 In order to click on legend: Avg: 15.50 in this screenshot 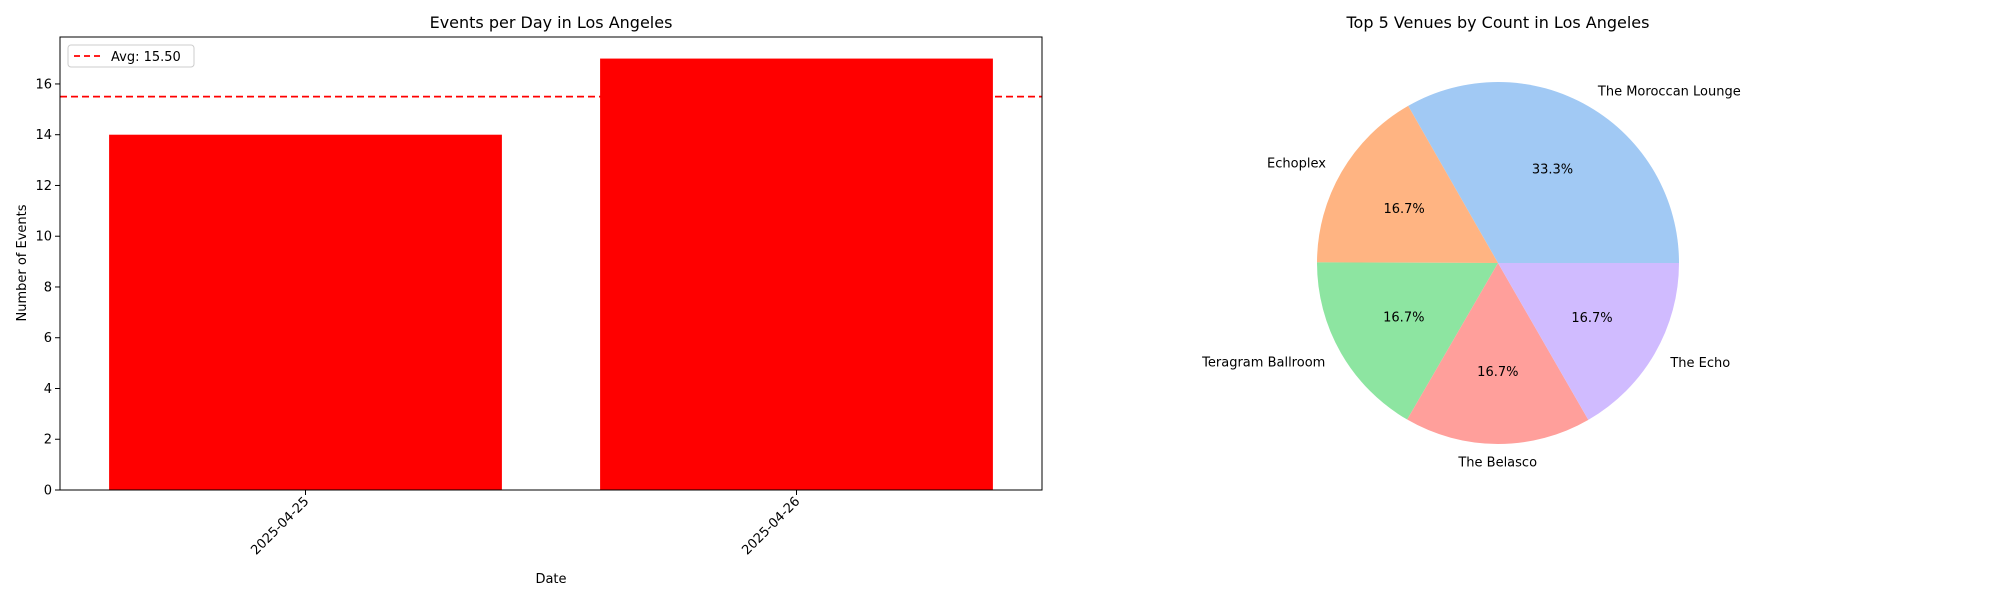, I will do `click(131, 56)`.